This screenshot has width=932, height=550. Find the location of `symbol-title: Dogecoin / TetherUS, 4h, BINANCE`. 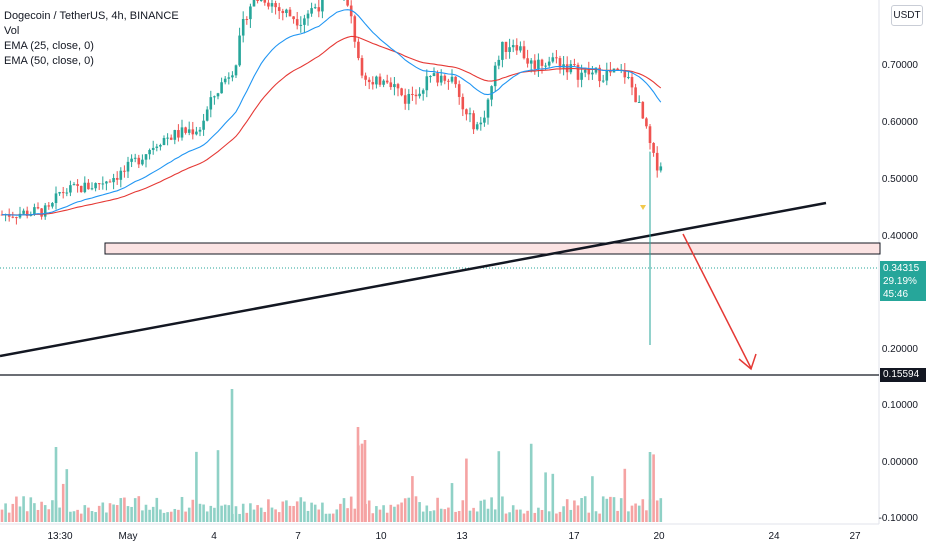

symbol-title: Dogecoin / TetherUS, 4h, BINANCE is located at coordinates (91, 16).